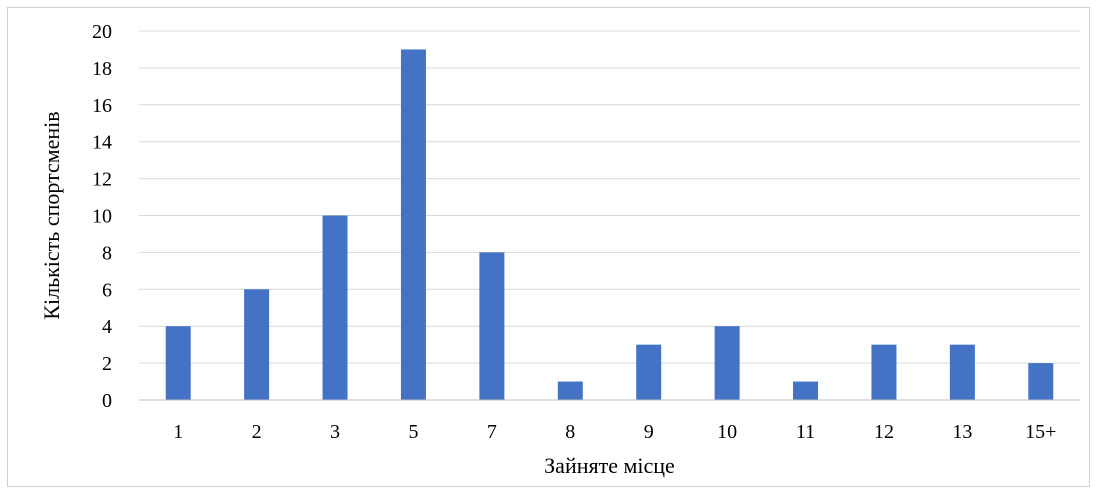  What do you see at coordinates (413, 432) in the screenshot?
I see `x-tick-label: 5` at bounding box center [413, 432].